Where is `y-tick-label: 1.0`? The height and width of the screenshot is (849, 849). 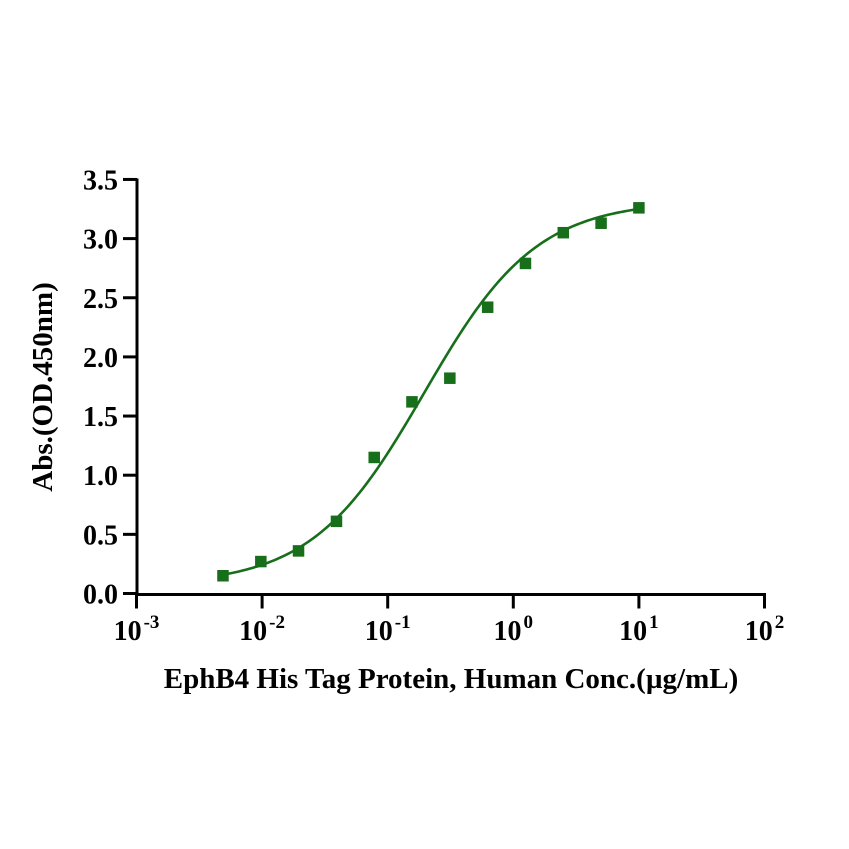
y-tick-label: 1.0 is located at coordinates (100, 476).